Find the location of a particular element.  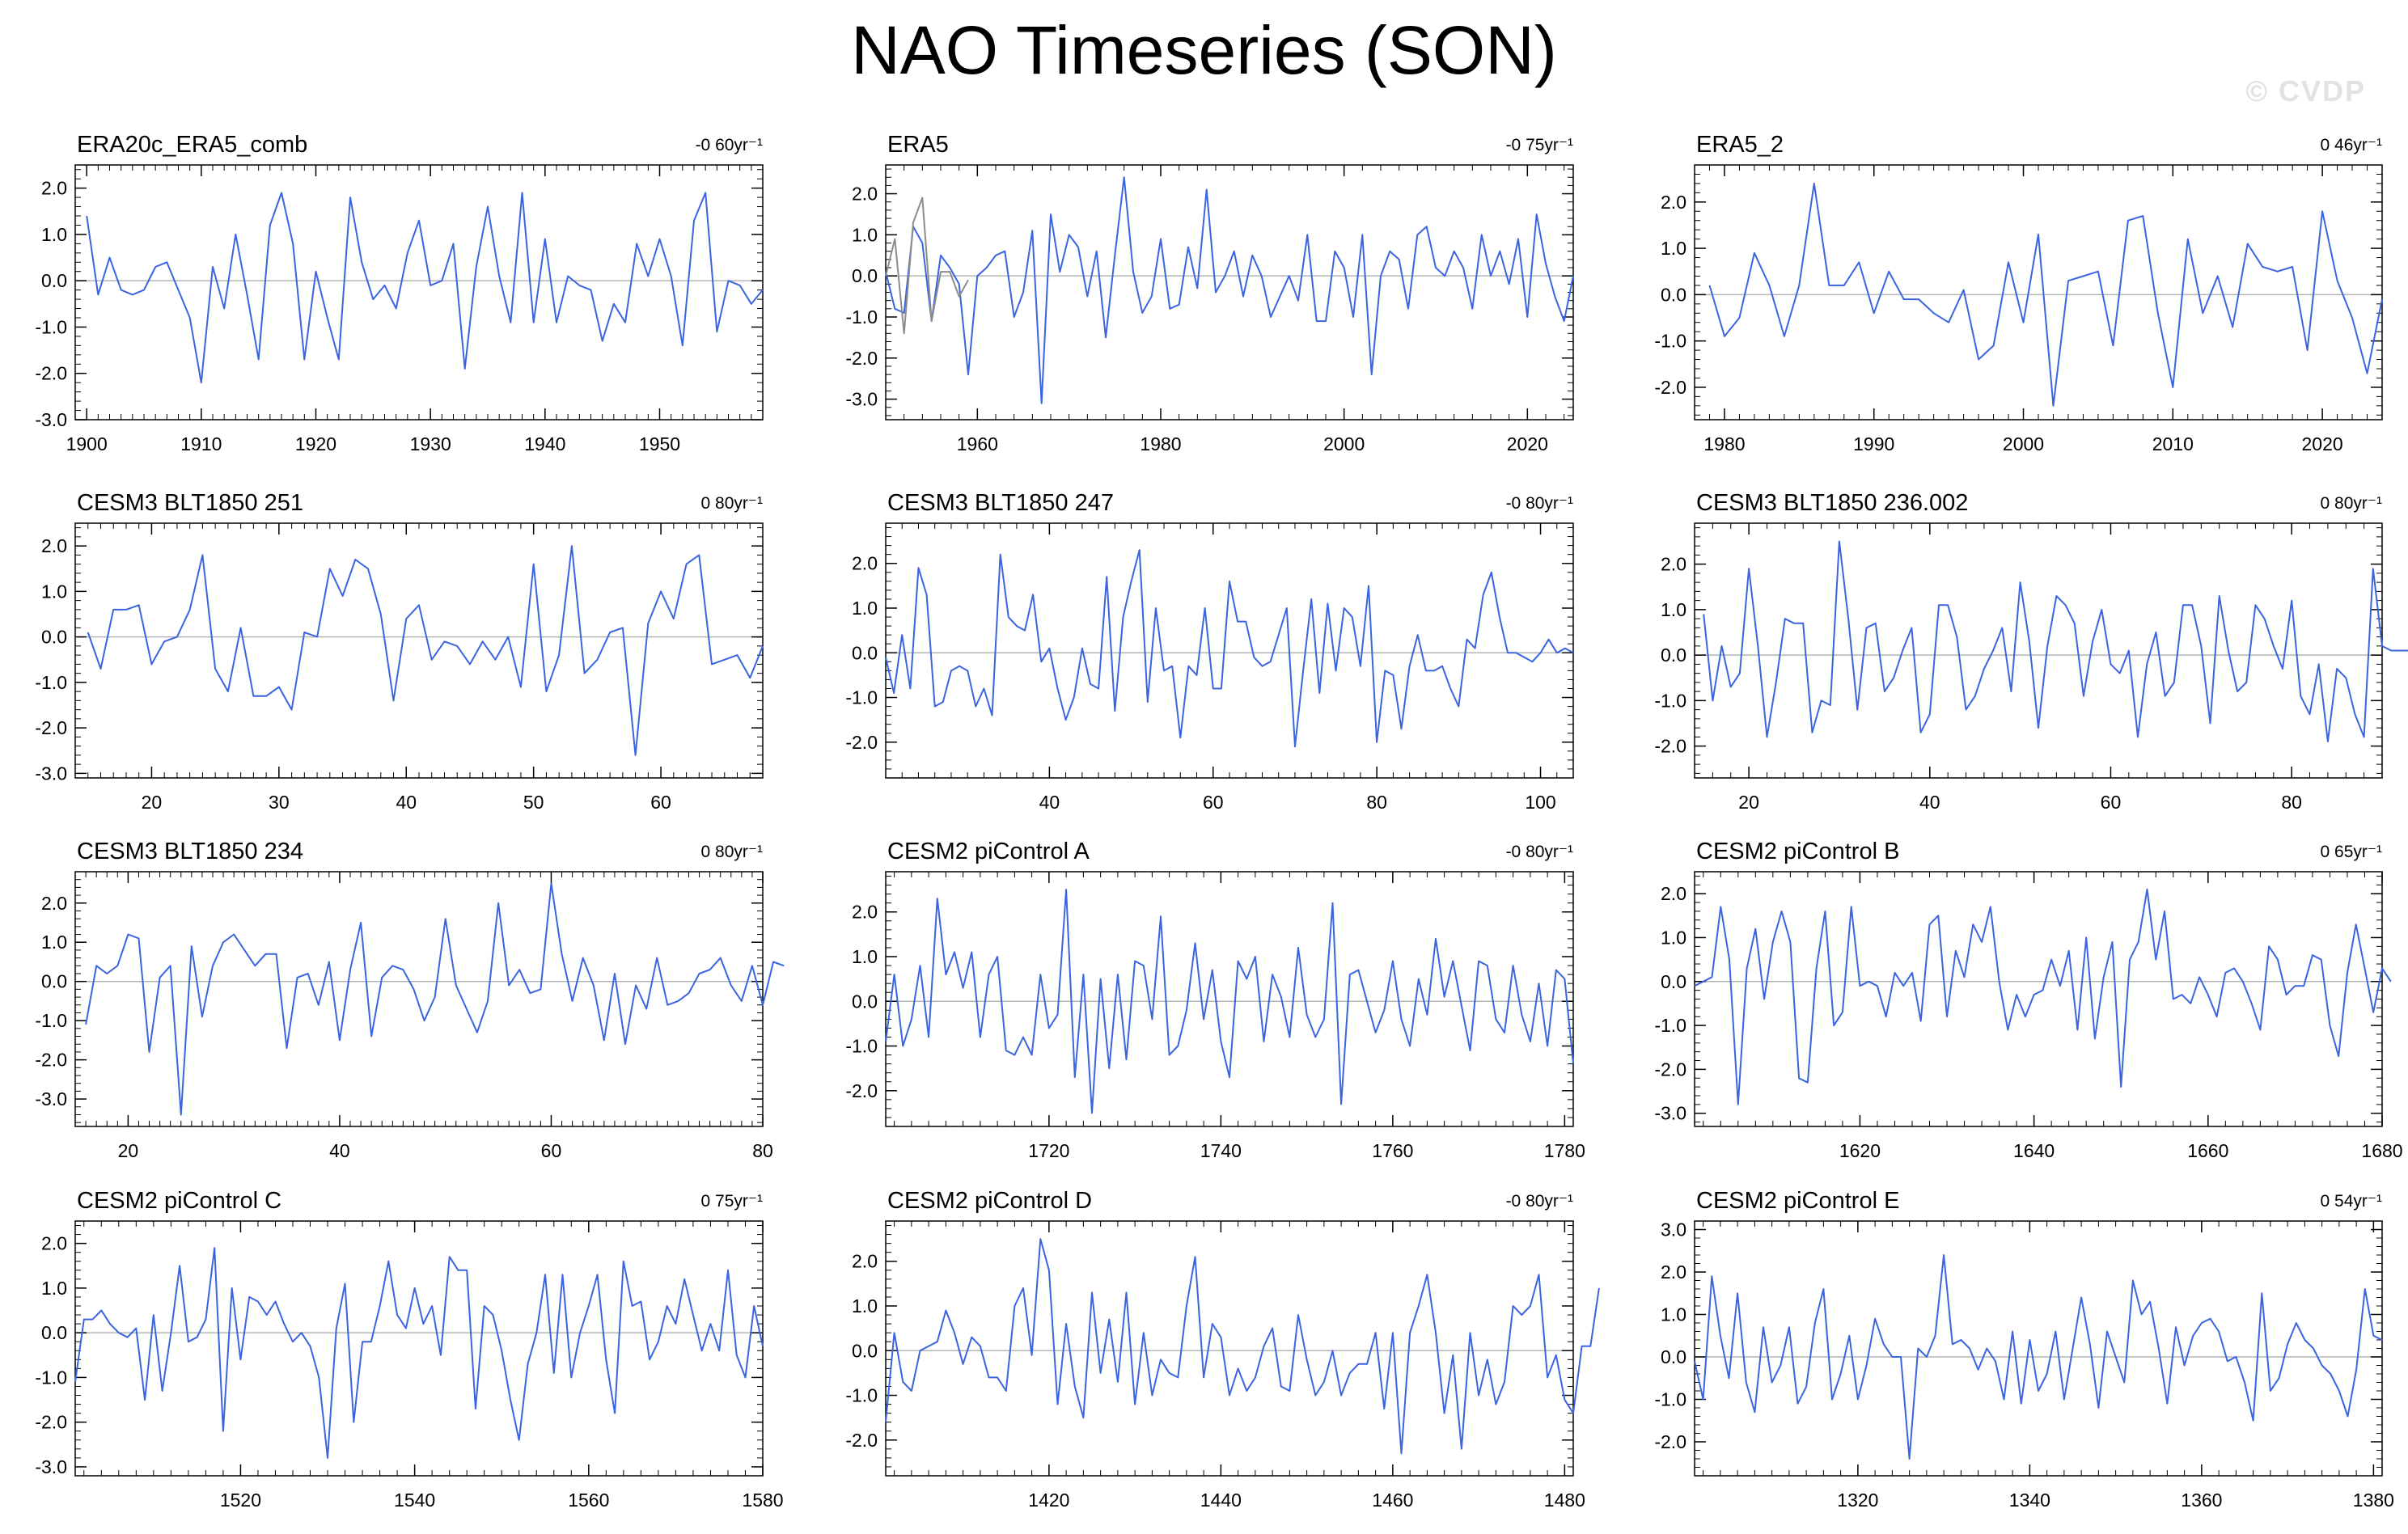

trend-label: 0 80yr⁻¹ is located at coordinates (732, 503).